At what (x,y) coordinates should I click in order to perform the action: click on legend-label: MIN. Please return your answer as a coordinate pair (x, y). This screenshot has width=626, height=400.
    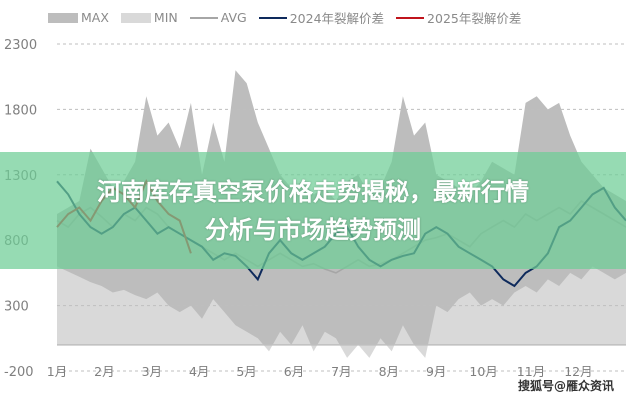
    Looking at the image, I should click on (165, 17).